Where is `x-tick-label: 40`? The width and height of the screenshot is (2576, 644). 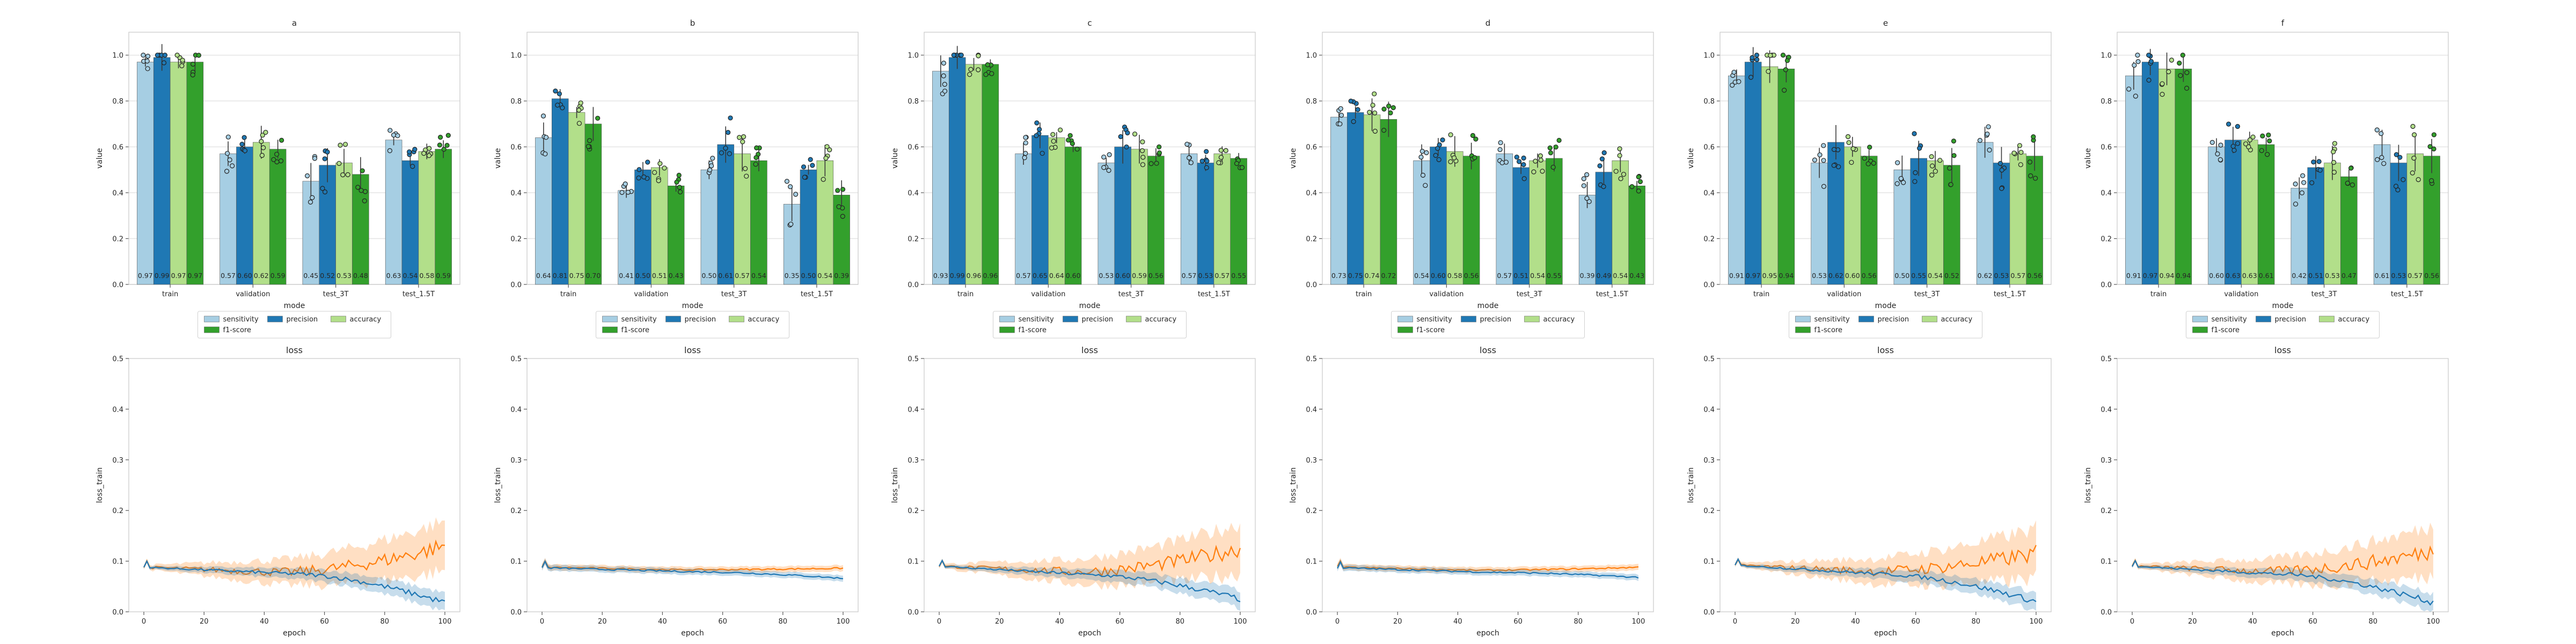 x-tick-label: 40 is located at coordinates (2252, 622).